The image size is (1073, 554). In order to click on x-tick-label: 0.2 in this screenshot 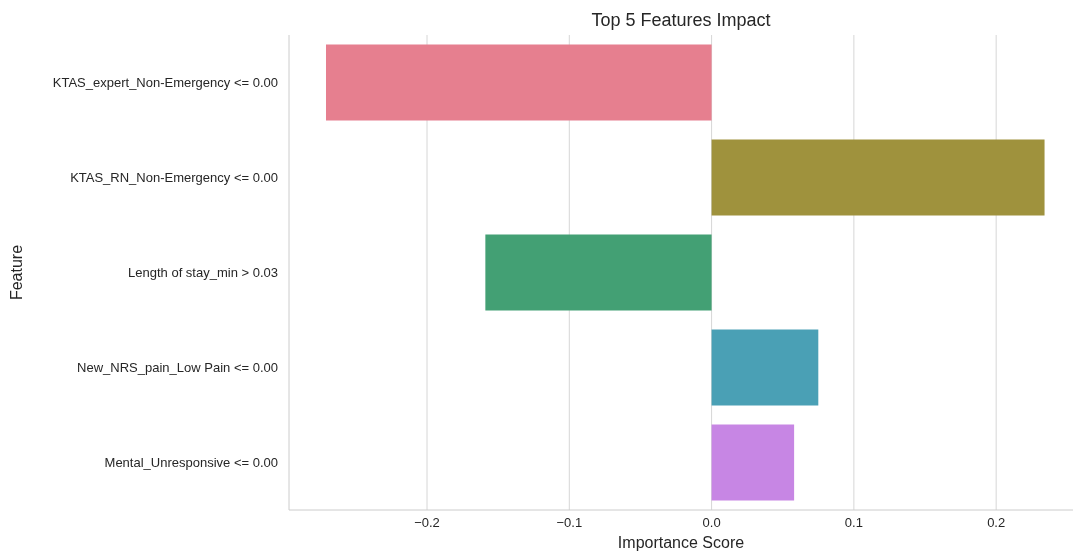, I will do `click(996, 522)`.